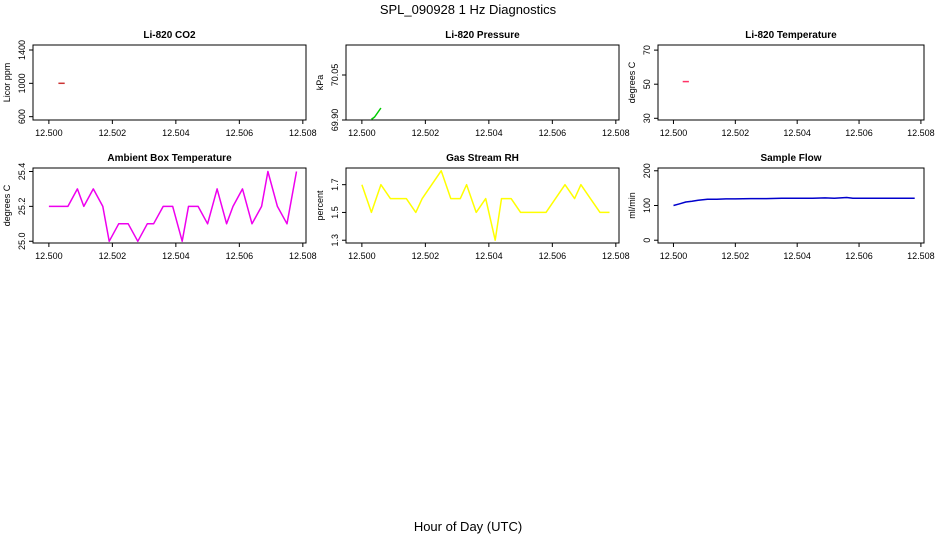 This screenshot has width=936, height=540. I want to click on chart-title: Ambient Box Temperature, so click(169, 158).